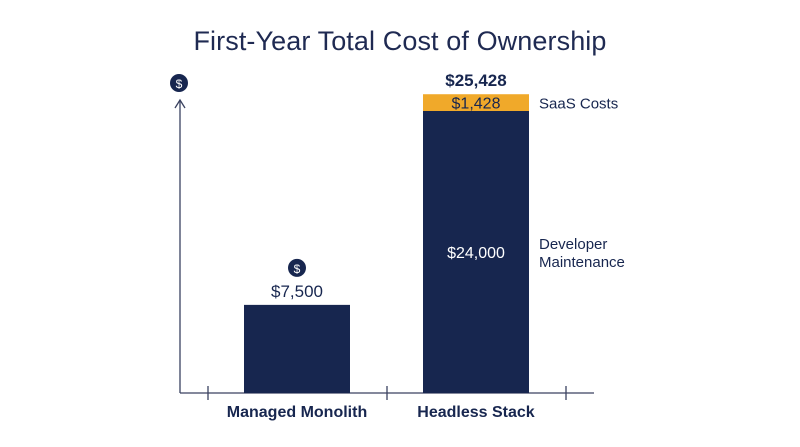 This screenshot has width=800, height=447. I want to click on chart-title: First-Year Total Cost of Ownership, so click(400, 41).